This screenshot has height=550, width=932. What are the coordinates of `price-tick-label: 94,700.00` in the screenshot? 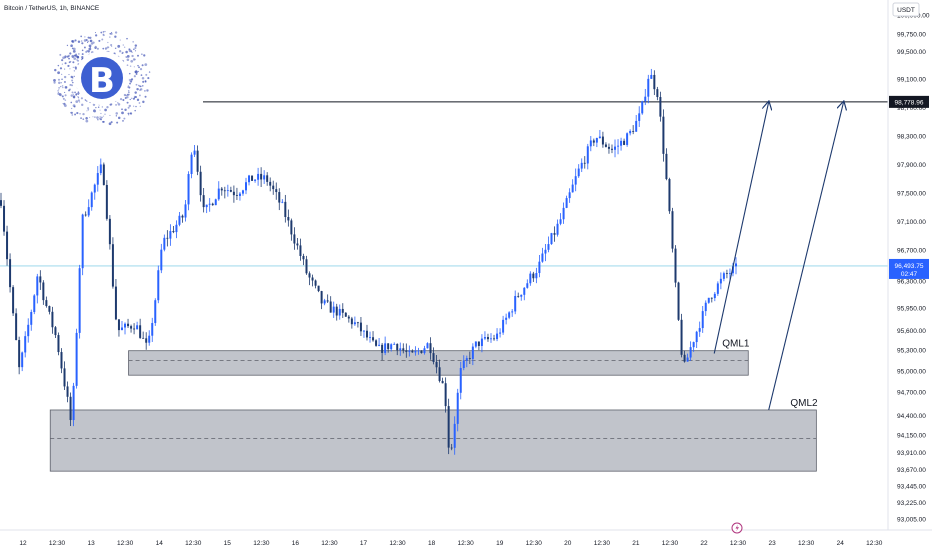 It's located at (911, 393).